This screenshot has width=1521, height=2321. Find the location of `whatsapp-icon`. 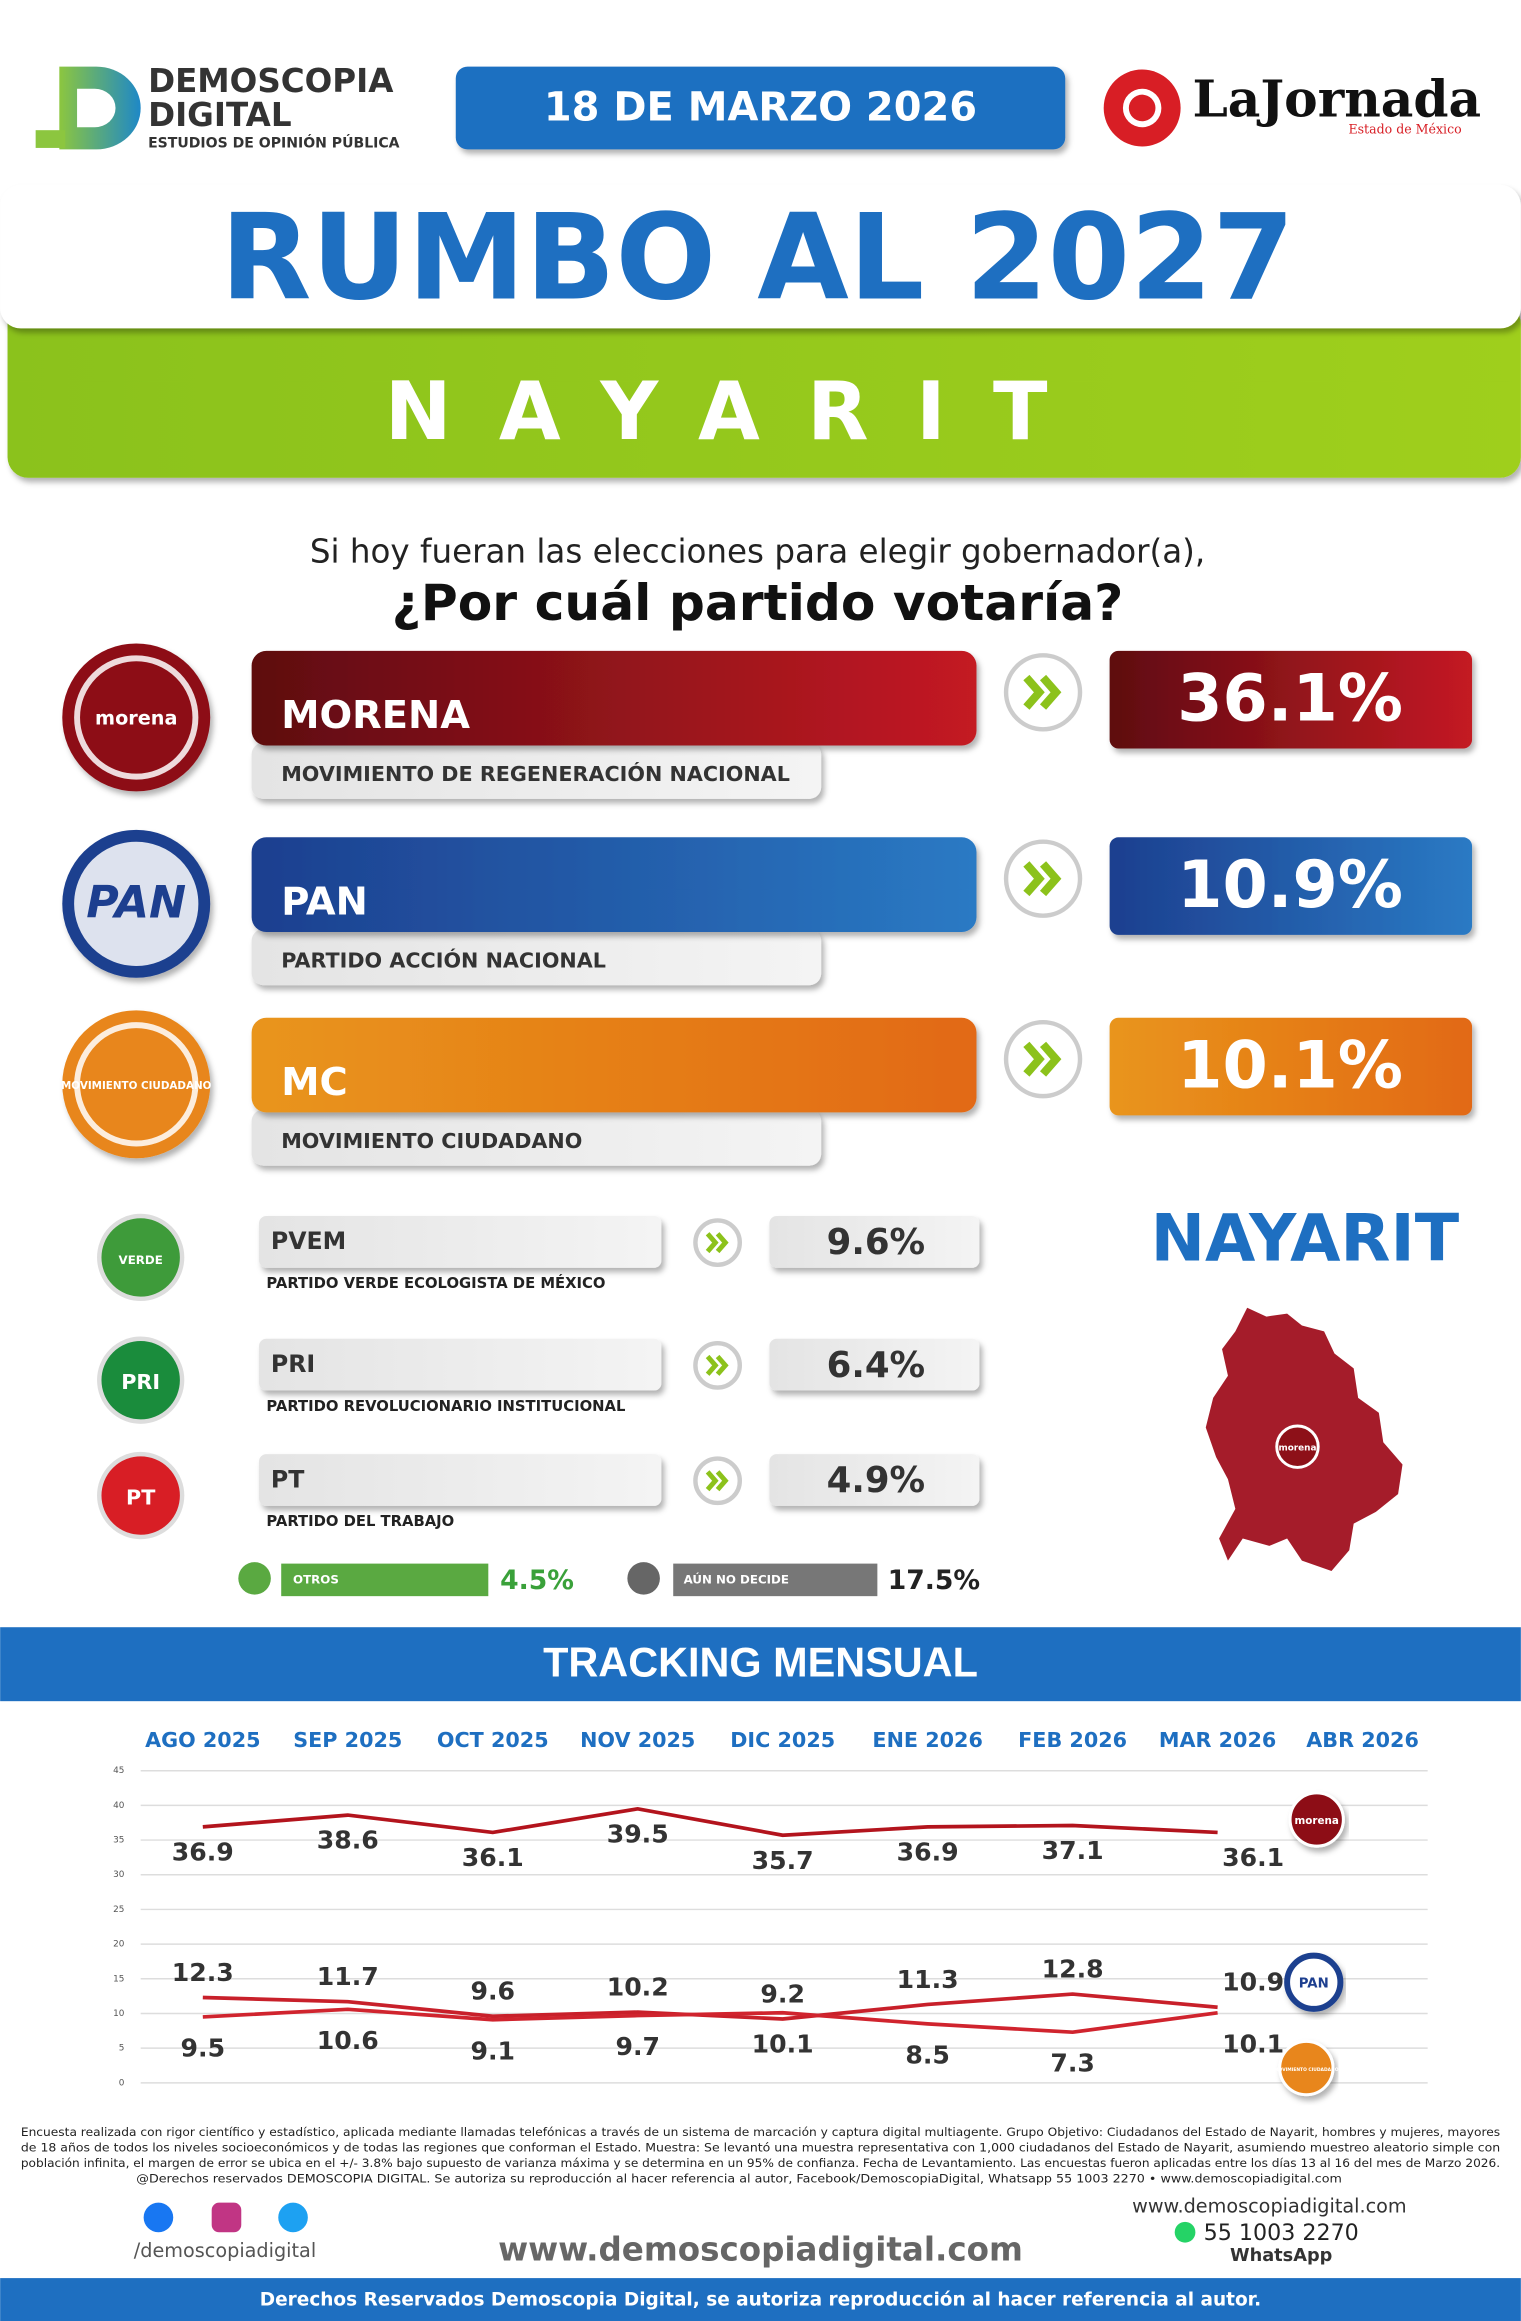

whatsapp-icon is located at coordinates (1185, 2232).